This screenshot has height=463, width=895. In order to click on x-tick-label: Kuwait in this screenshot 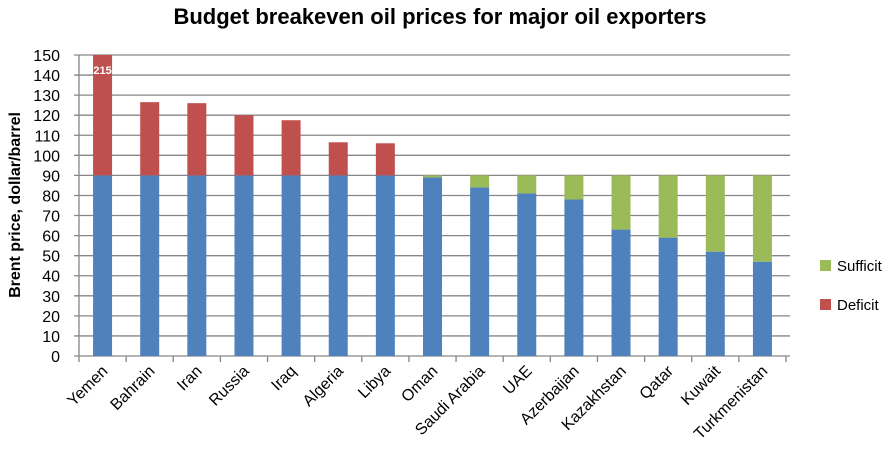, I will do `click(701, 385)`.